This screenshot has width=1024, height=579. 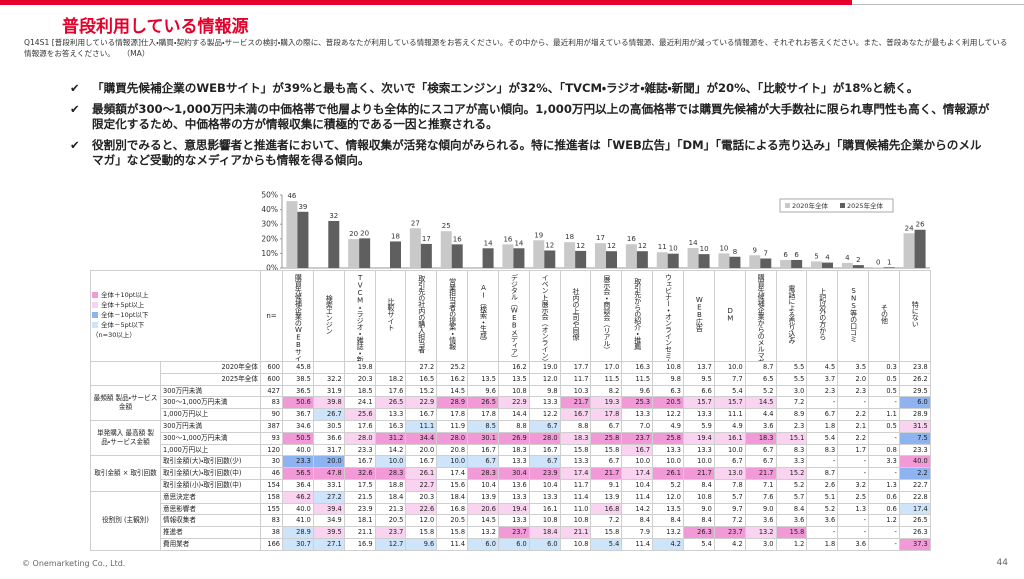 I want to click on value-label: 32, so click(x=333, y=216).